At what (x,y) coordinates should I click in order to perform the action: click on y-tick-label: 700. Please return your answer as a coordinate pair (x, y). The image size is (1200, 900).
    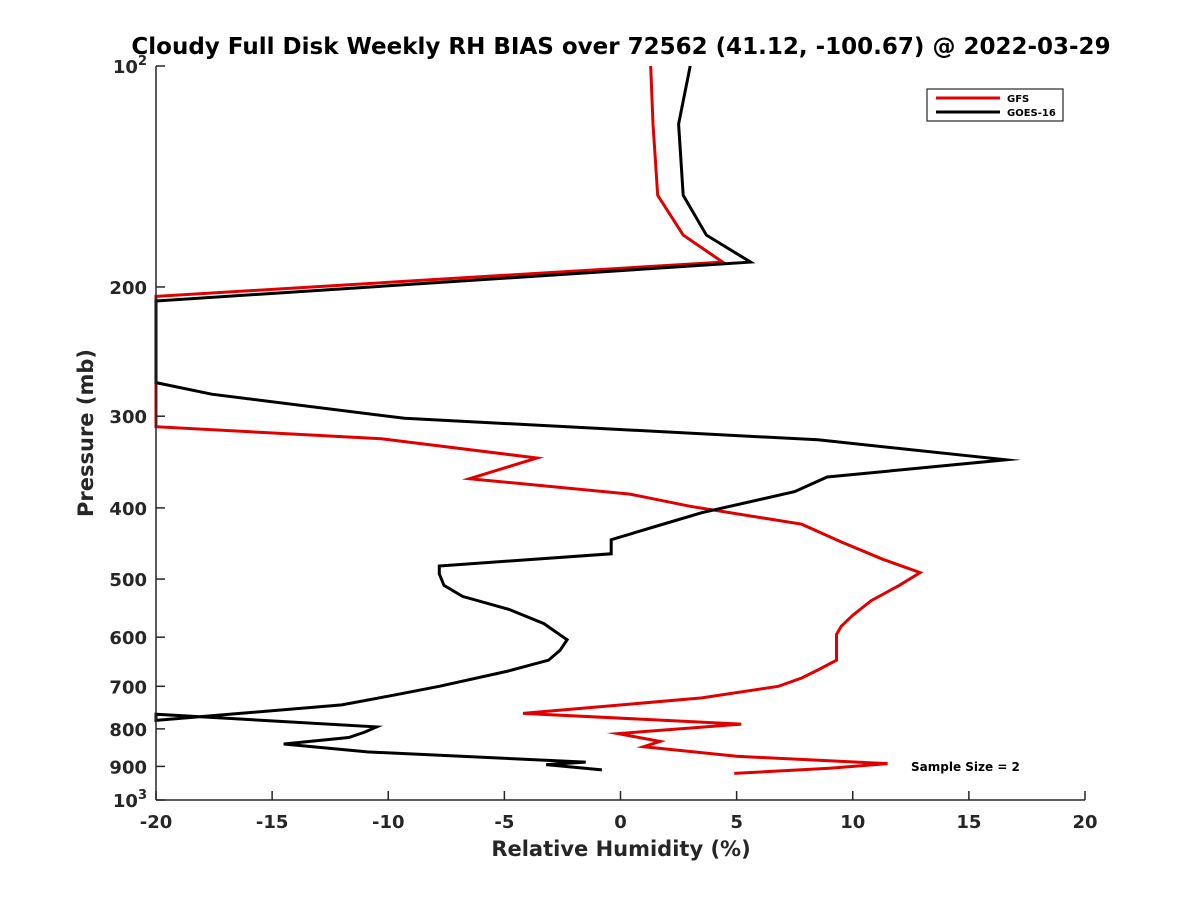
    Looking at the image, I should click on (128, 687).